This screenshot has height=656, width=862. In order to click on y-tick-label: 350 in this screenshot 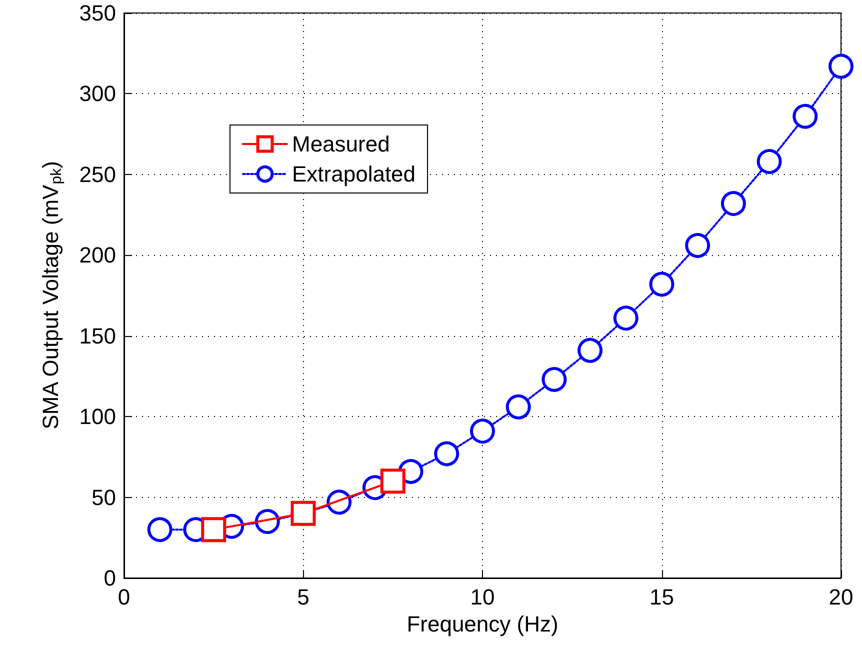, I will do `click(97, 13)`.